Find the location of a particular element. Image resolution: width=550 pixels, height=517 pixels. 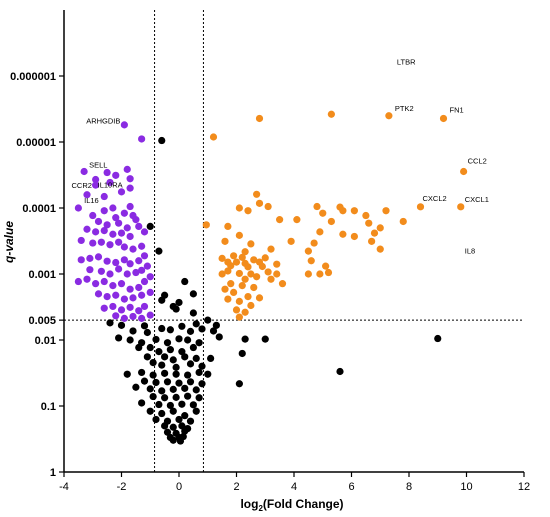

gene-label-cxcl1: CXCL1 is located at coordinates (477, 199).